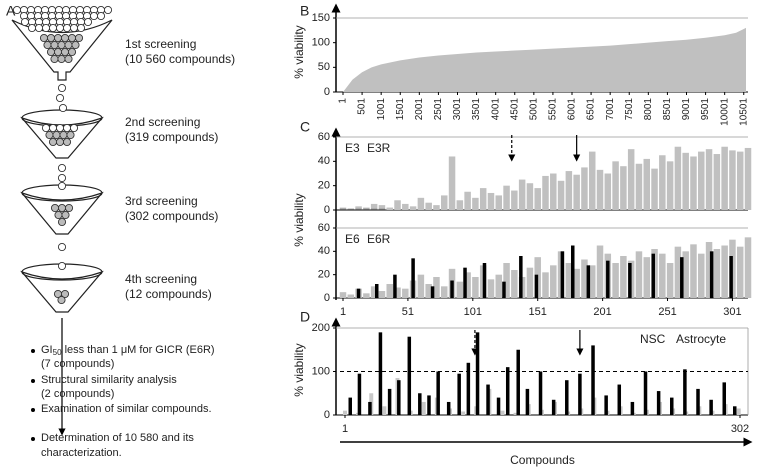 This screenshot has width=757, height=468. What do you see at coordinates (544, 59) in the screenshot?
I see `area` at bounding box center [544, 59].